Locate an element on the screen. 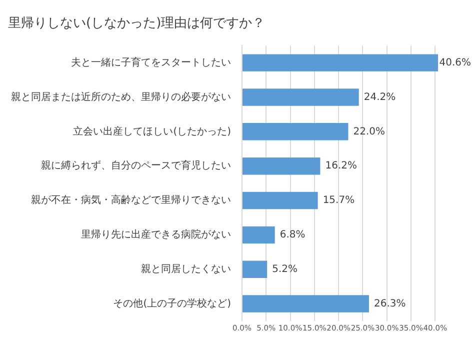  data-label: 22.0% is located at coordinates (369, 132).